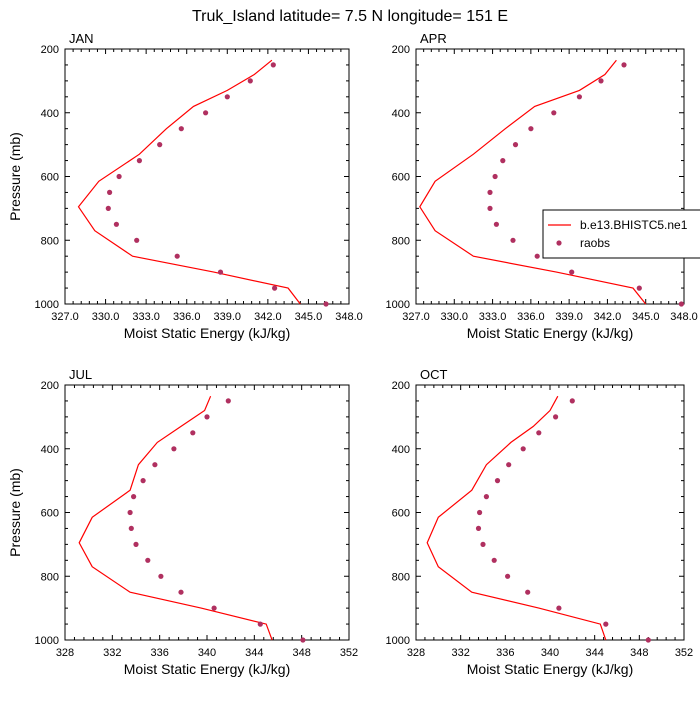  What do you see at coordinates (434, 374) in the screenshot?
I see `panel-title-oct: OCT` at bounding box center [434, 374].